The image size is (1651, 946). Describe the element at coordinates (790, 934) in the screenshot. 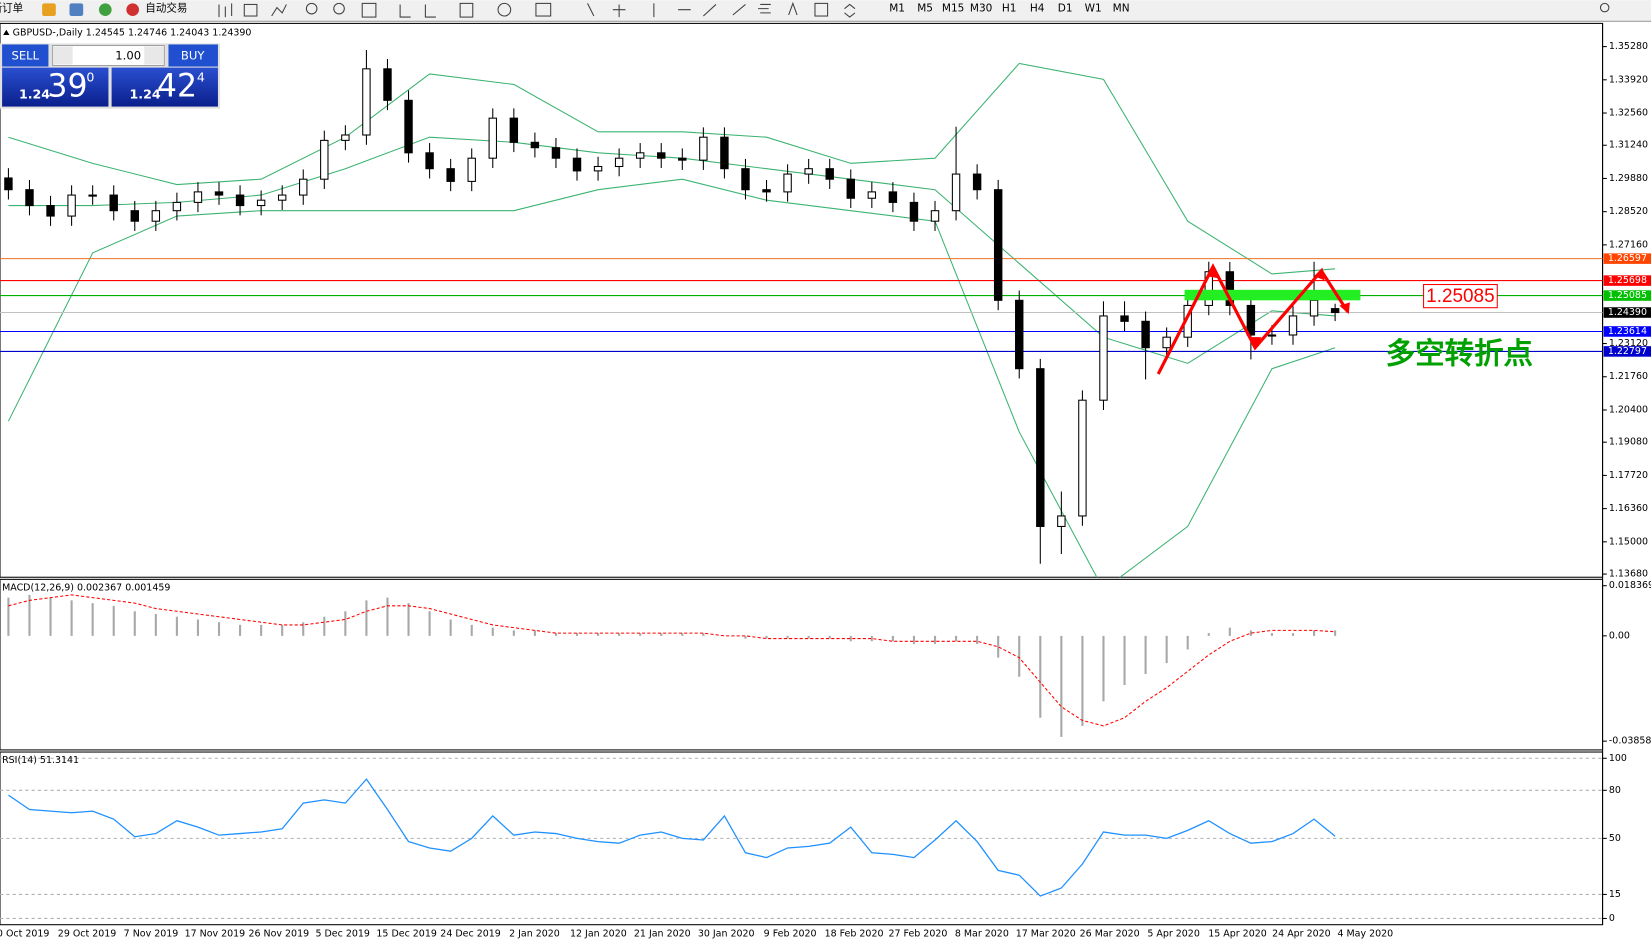

I see `x-tick-label: 9 Feb 2020` at that location.